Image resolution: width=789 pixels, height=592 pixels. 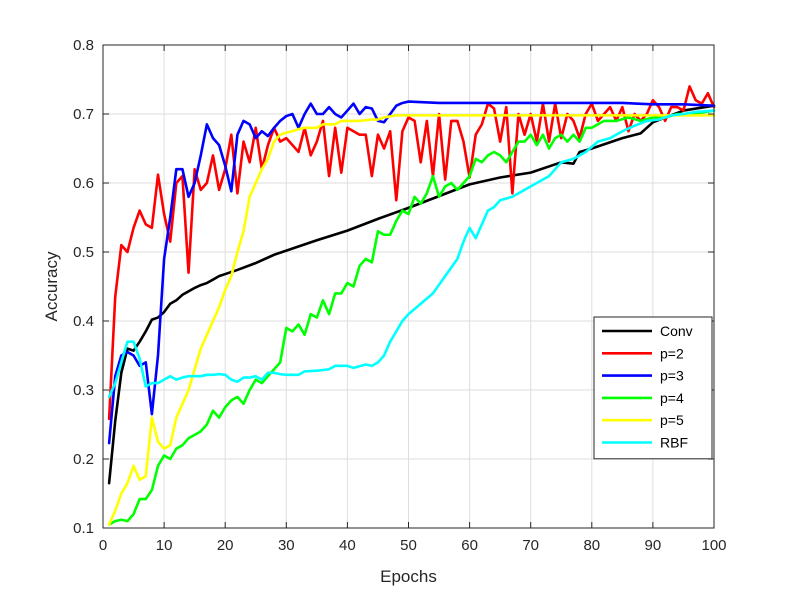 What do you see at coordinates (83, 252) in the screenshot?
I see `y-tick-label: 0.5` at bounding box center [83, 252].